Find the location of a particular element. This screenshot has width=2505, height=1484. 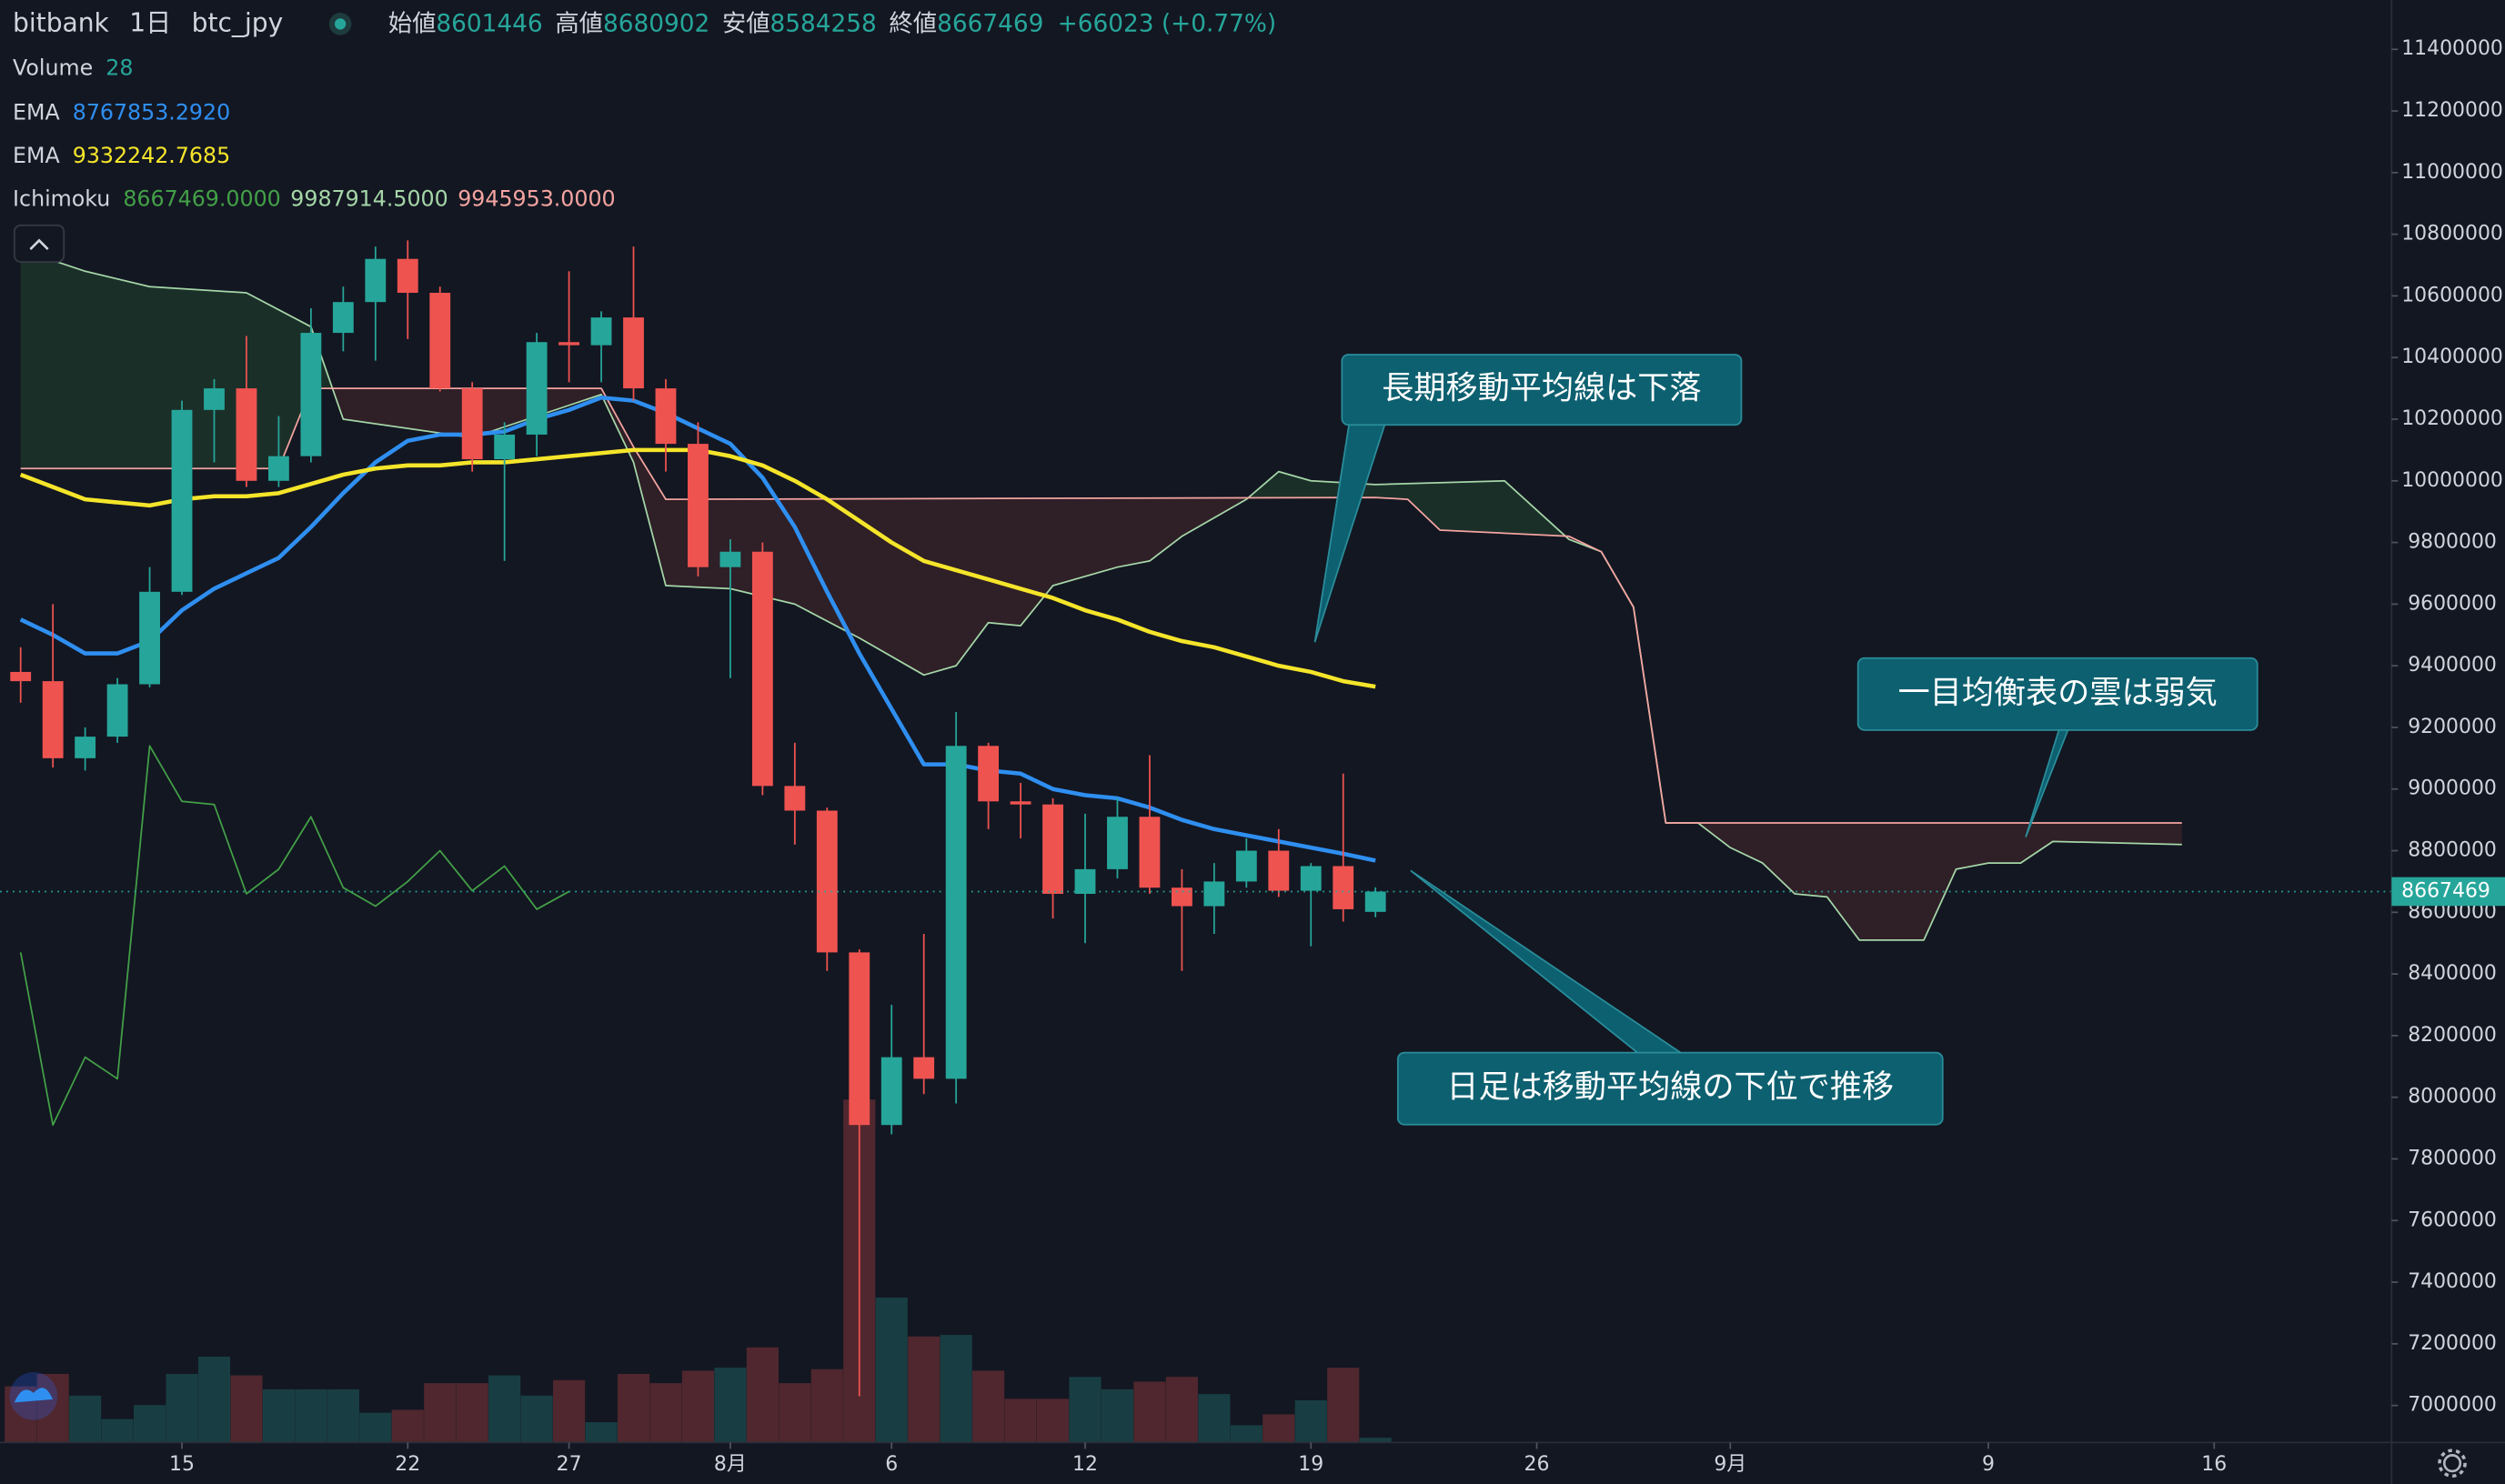

settings-icon is located at coordinates (2452, 1463).